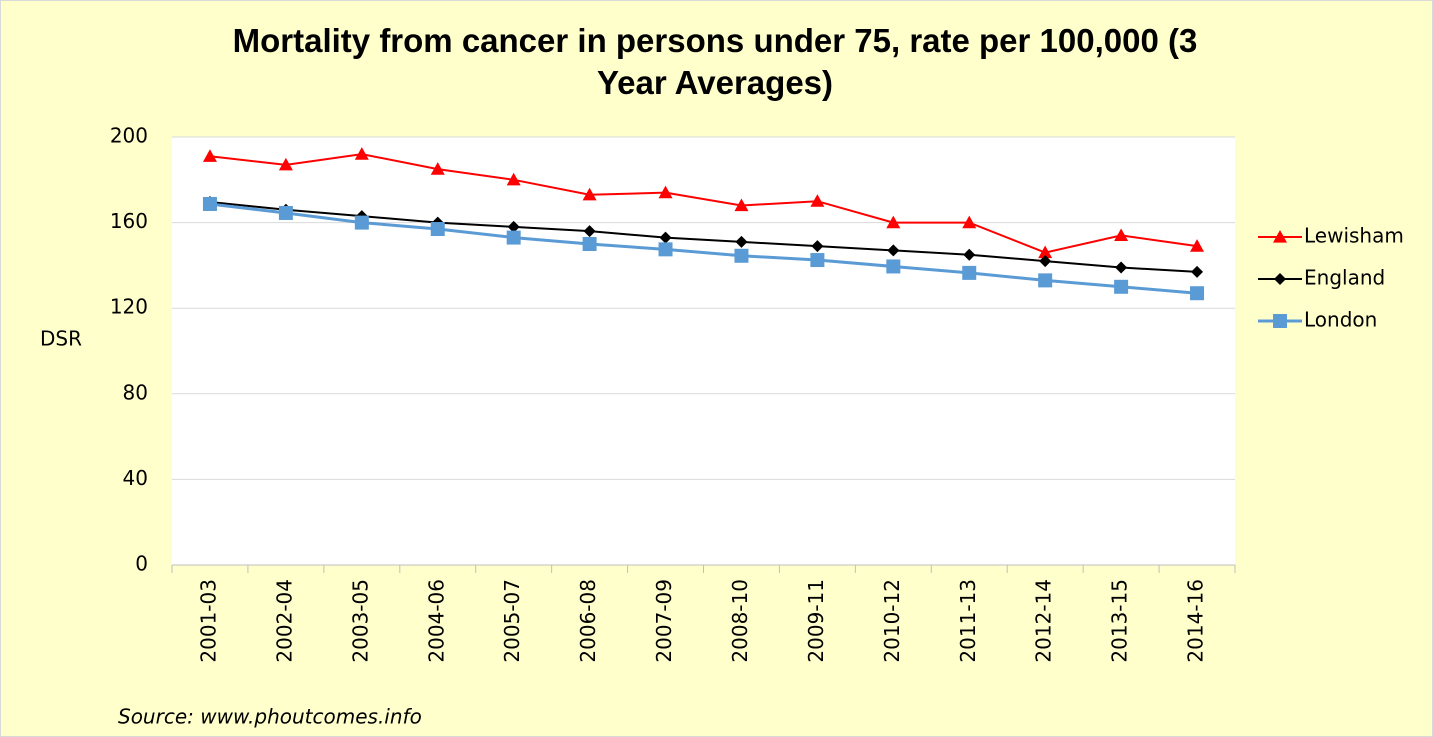 Image resolution: width=1433 pixels, height=737 pixels. I want to click on y-tick-label: 160, so click(129, 221).